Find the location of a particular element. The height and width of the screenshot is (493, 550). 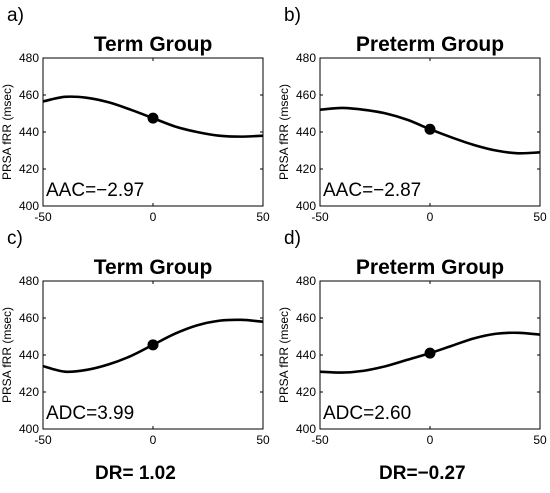

panel-label: a) is located at coordinates (15, 15).